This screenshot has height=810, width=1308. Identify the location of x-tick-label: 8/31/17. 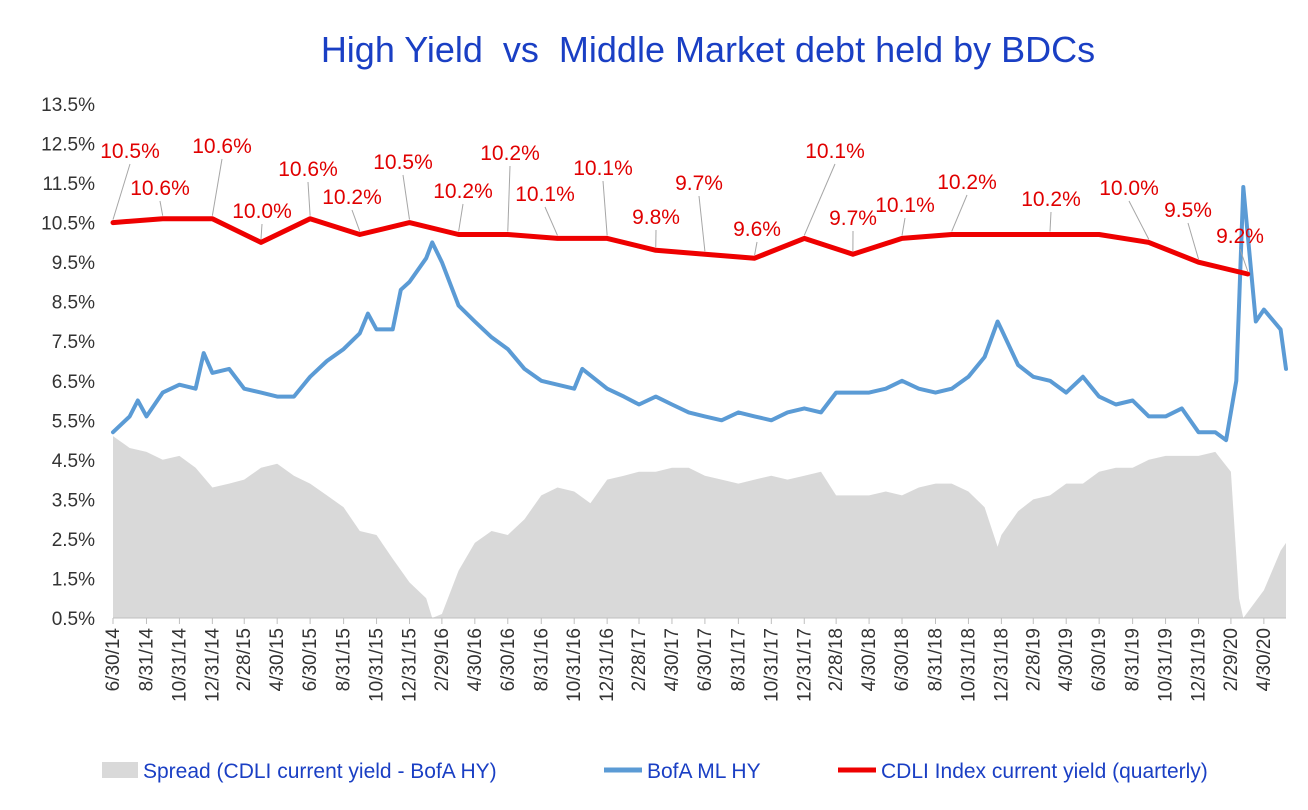
(738, 659).